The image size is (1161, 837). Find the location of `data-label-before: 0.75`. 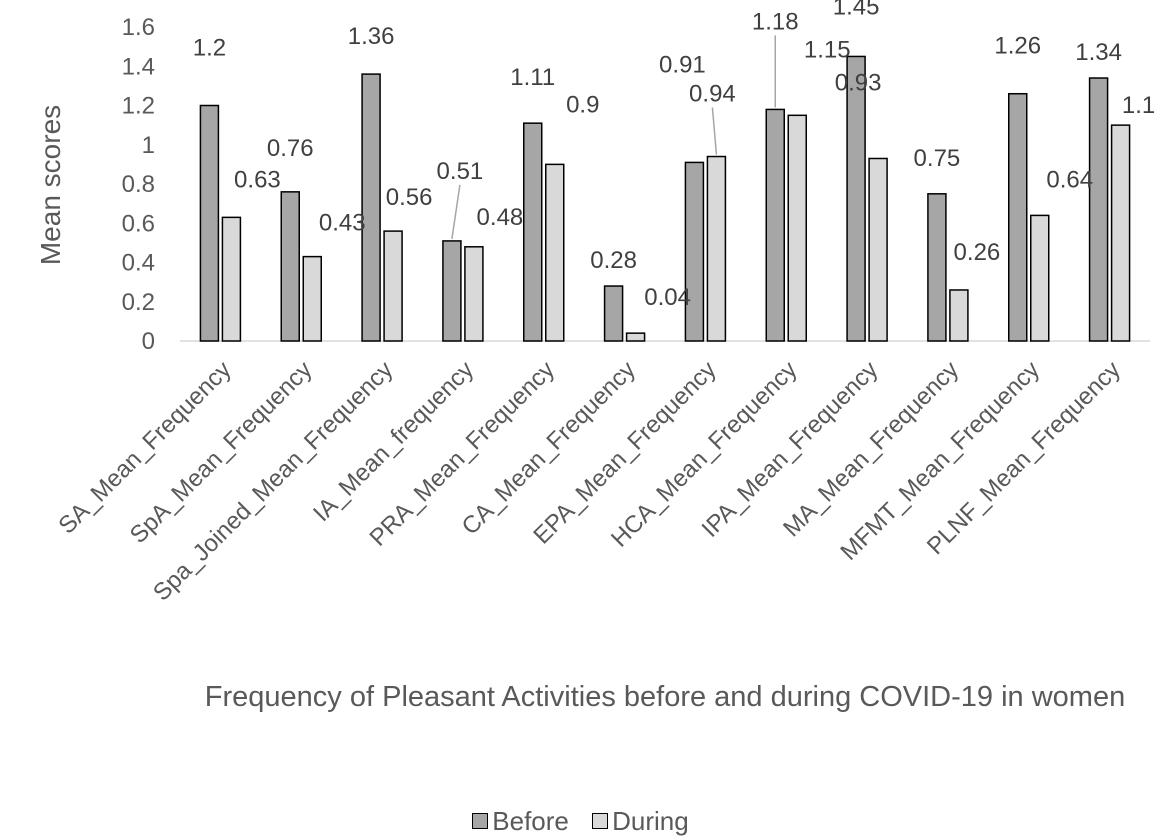

data-label-before: 0.75 is located at coordinates (937, 158).